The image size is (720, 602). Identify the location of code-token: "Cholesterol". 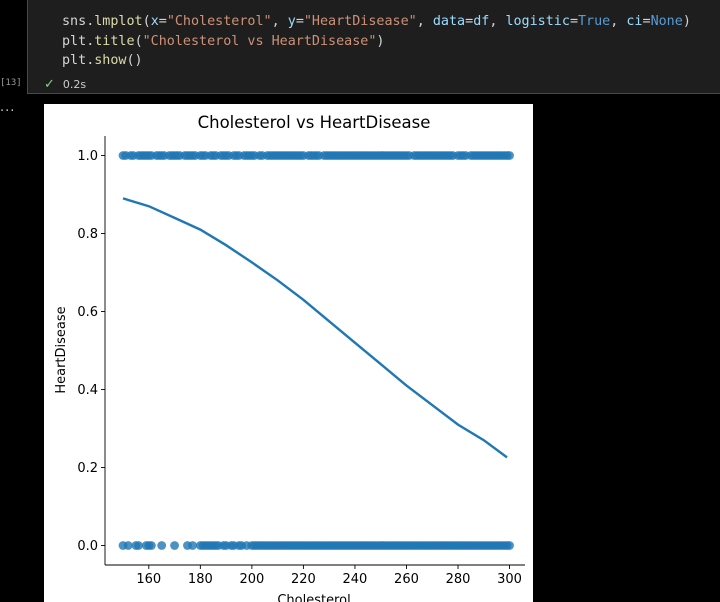
(219, 21).